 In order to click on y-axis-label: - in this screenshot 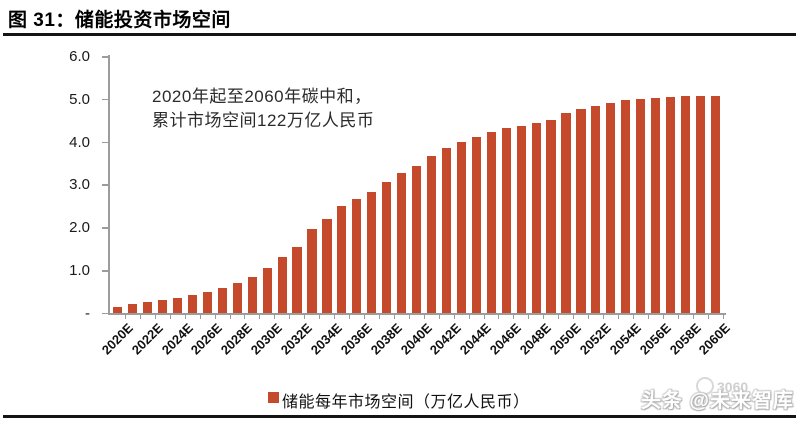, I will do `click(87, 313)`.